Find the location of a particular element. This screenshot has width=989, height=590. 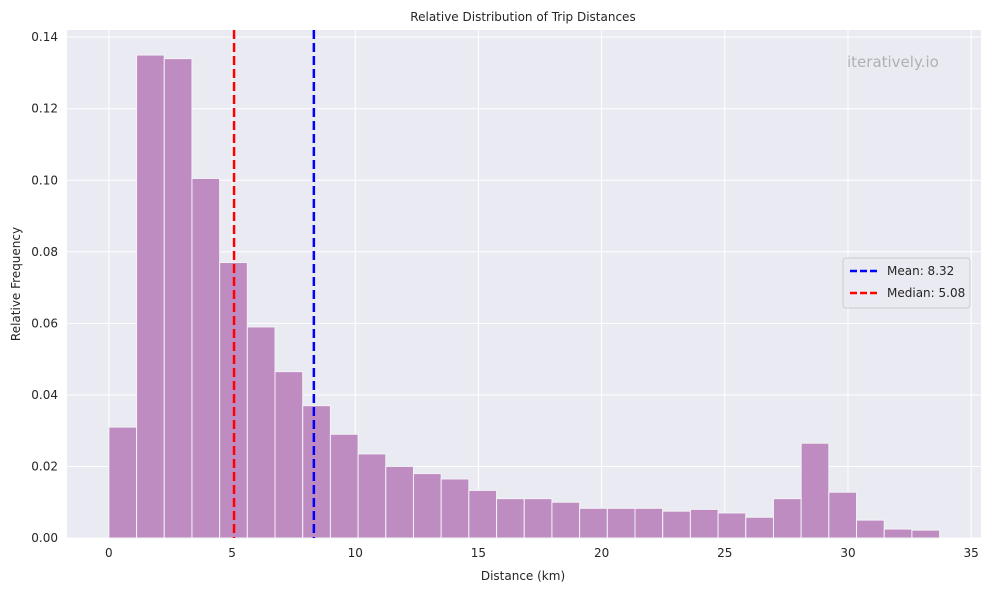

y-tick-label: 0.02 is located at coordinates (44, 466).